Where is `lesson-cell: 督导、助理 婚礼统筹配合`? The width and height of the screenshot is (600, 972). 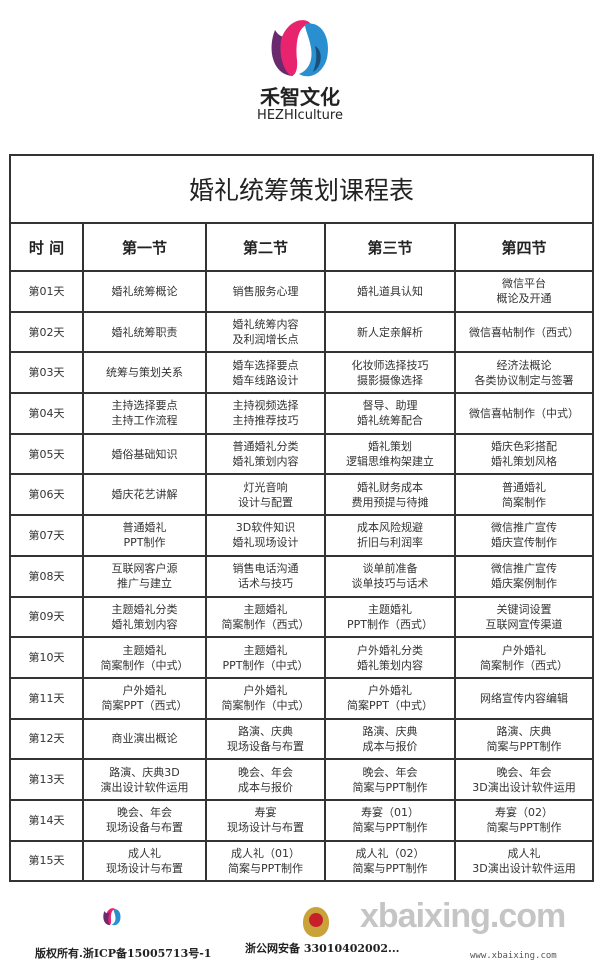 lesson-cell: 督导、助理 婚礼统筹配合 is located at coordinates (390, 413).